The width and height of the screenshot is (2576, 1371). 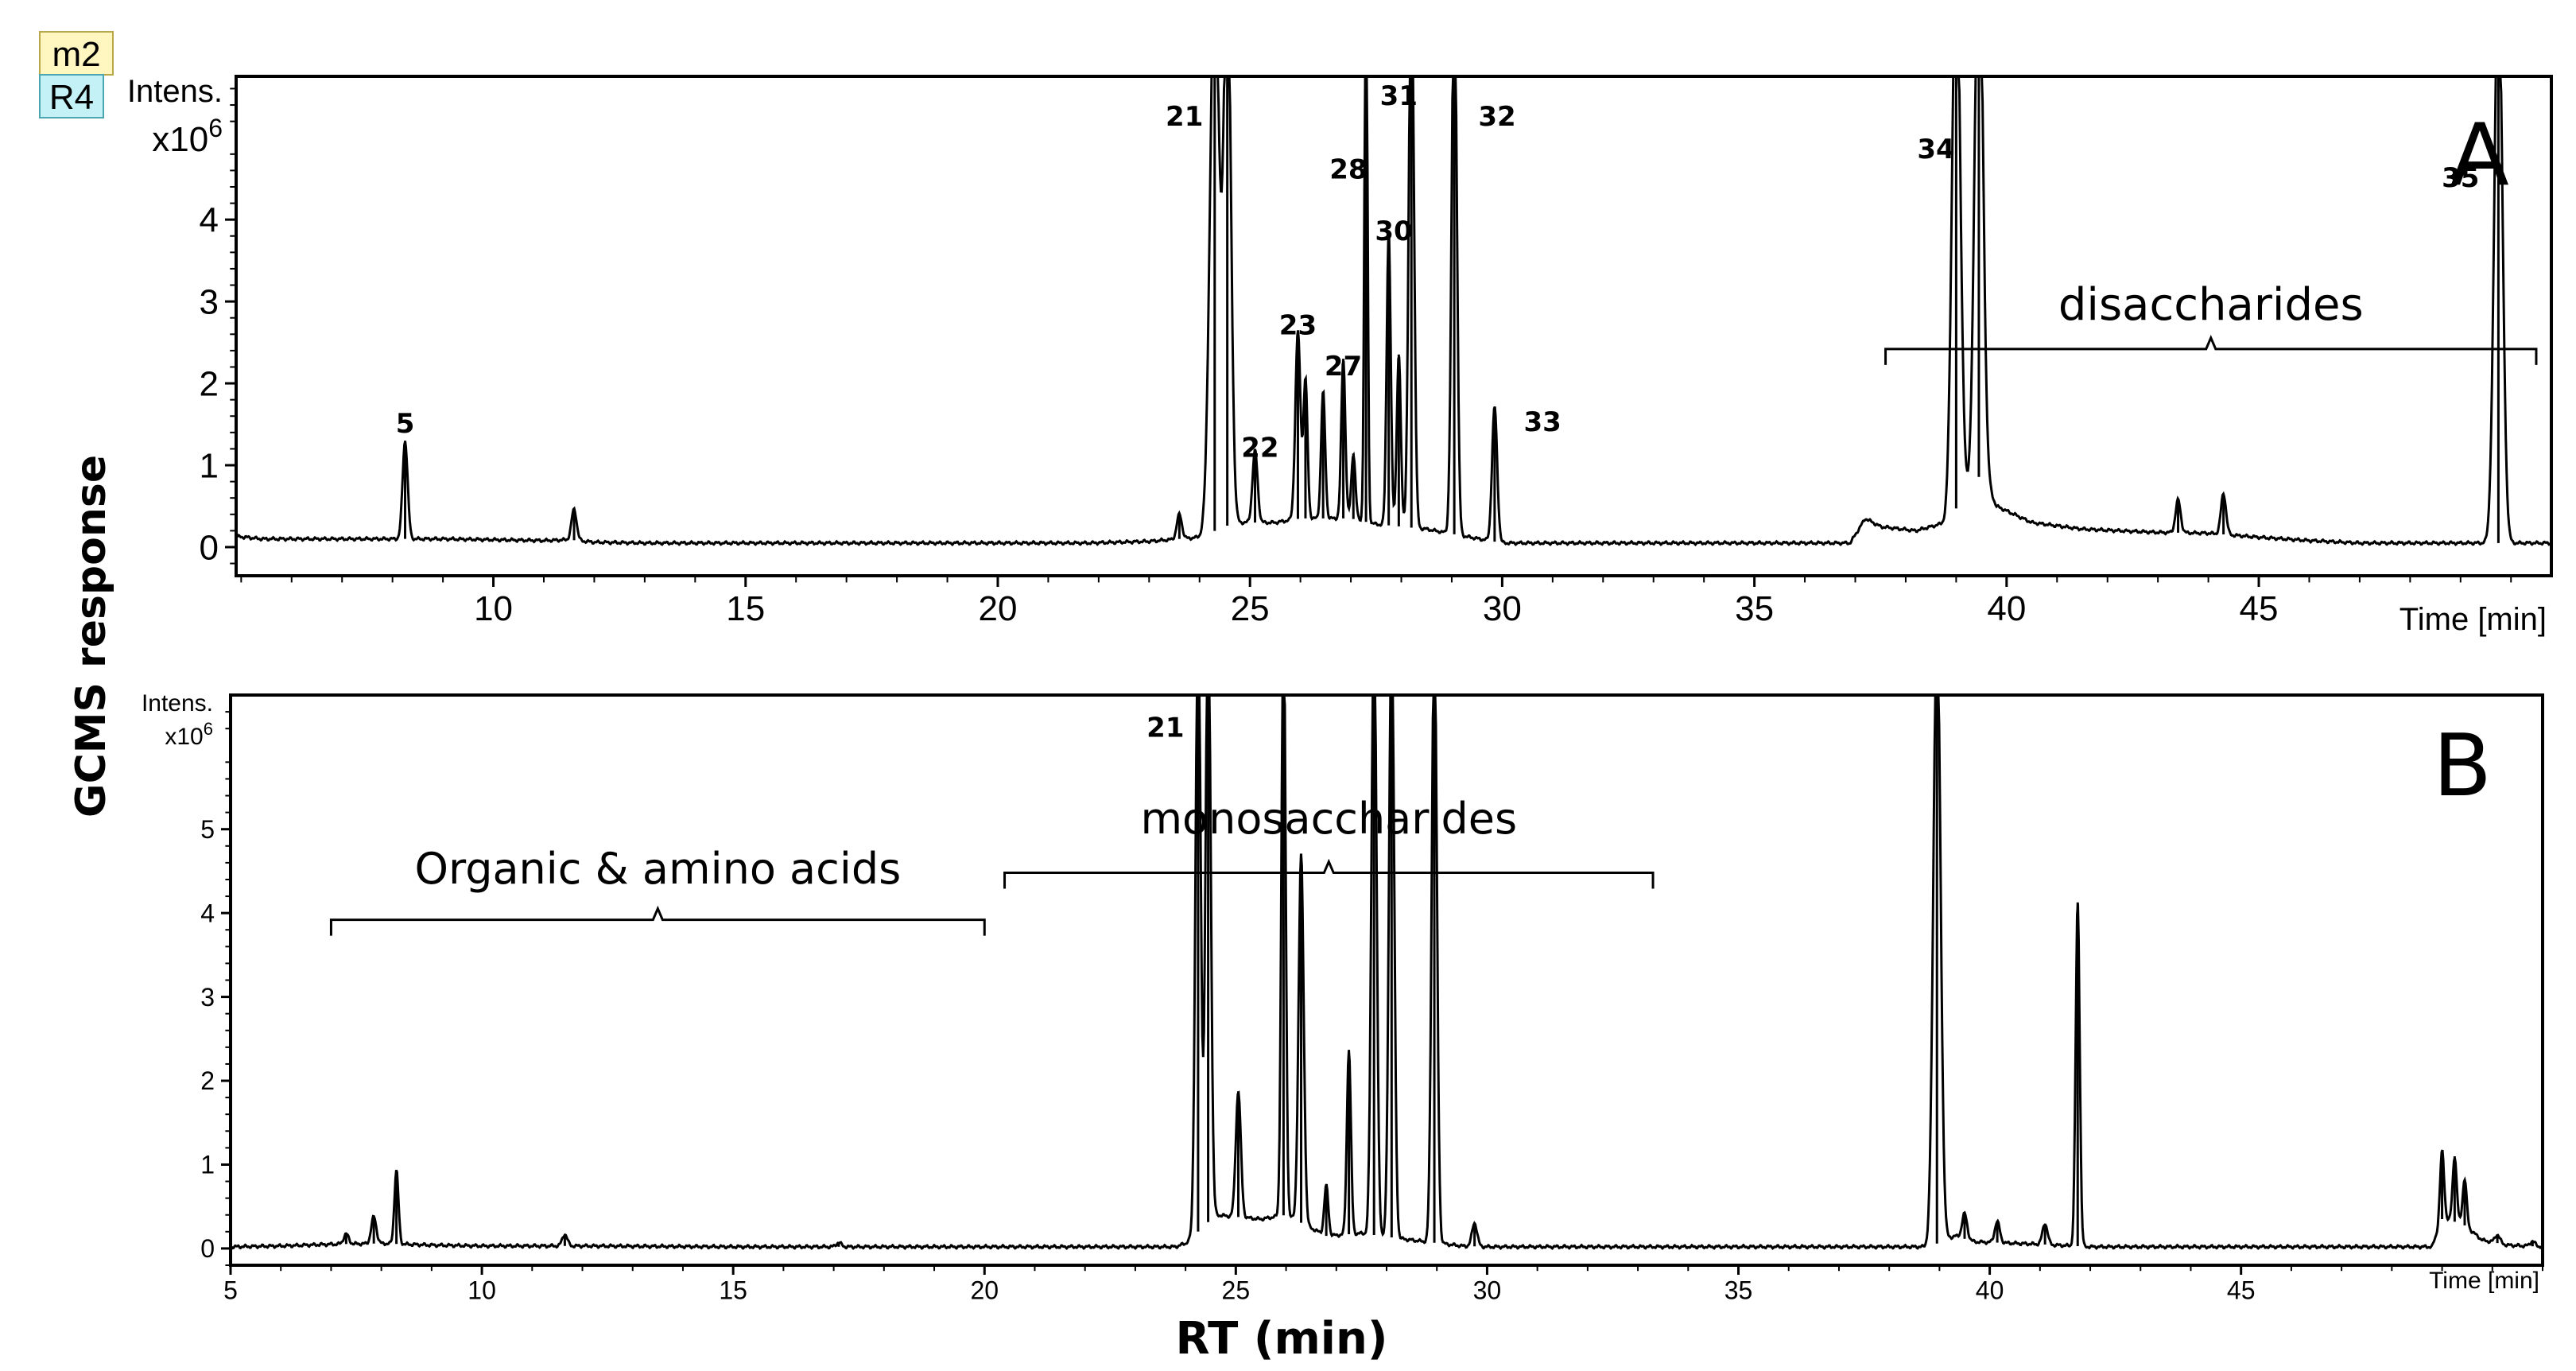 I want to click on y-axis-title: GCMS response, so click(x=91, y=636).